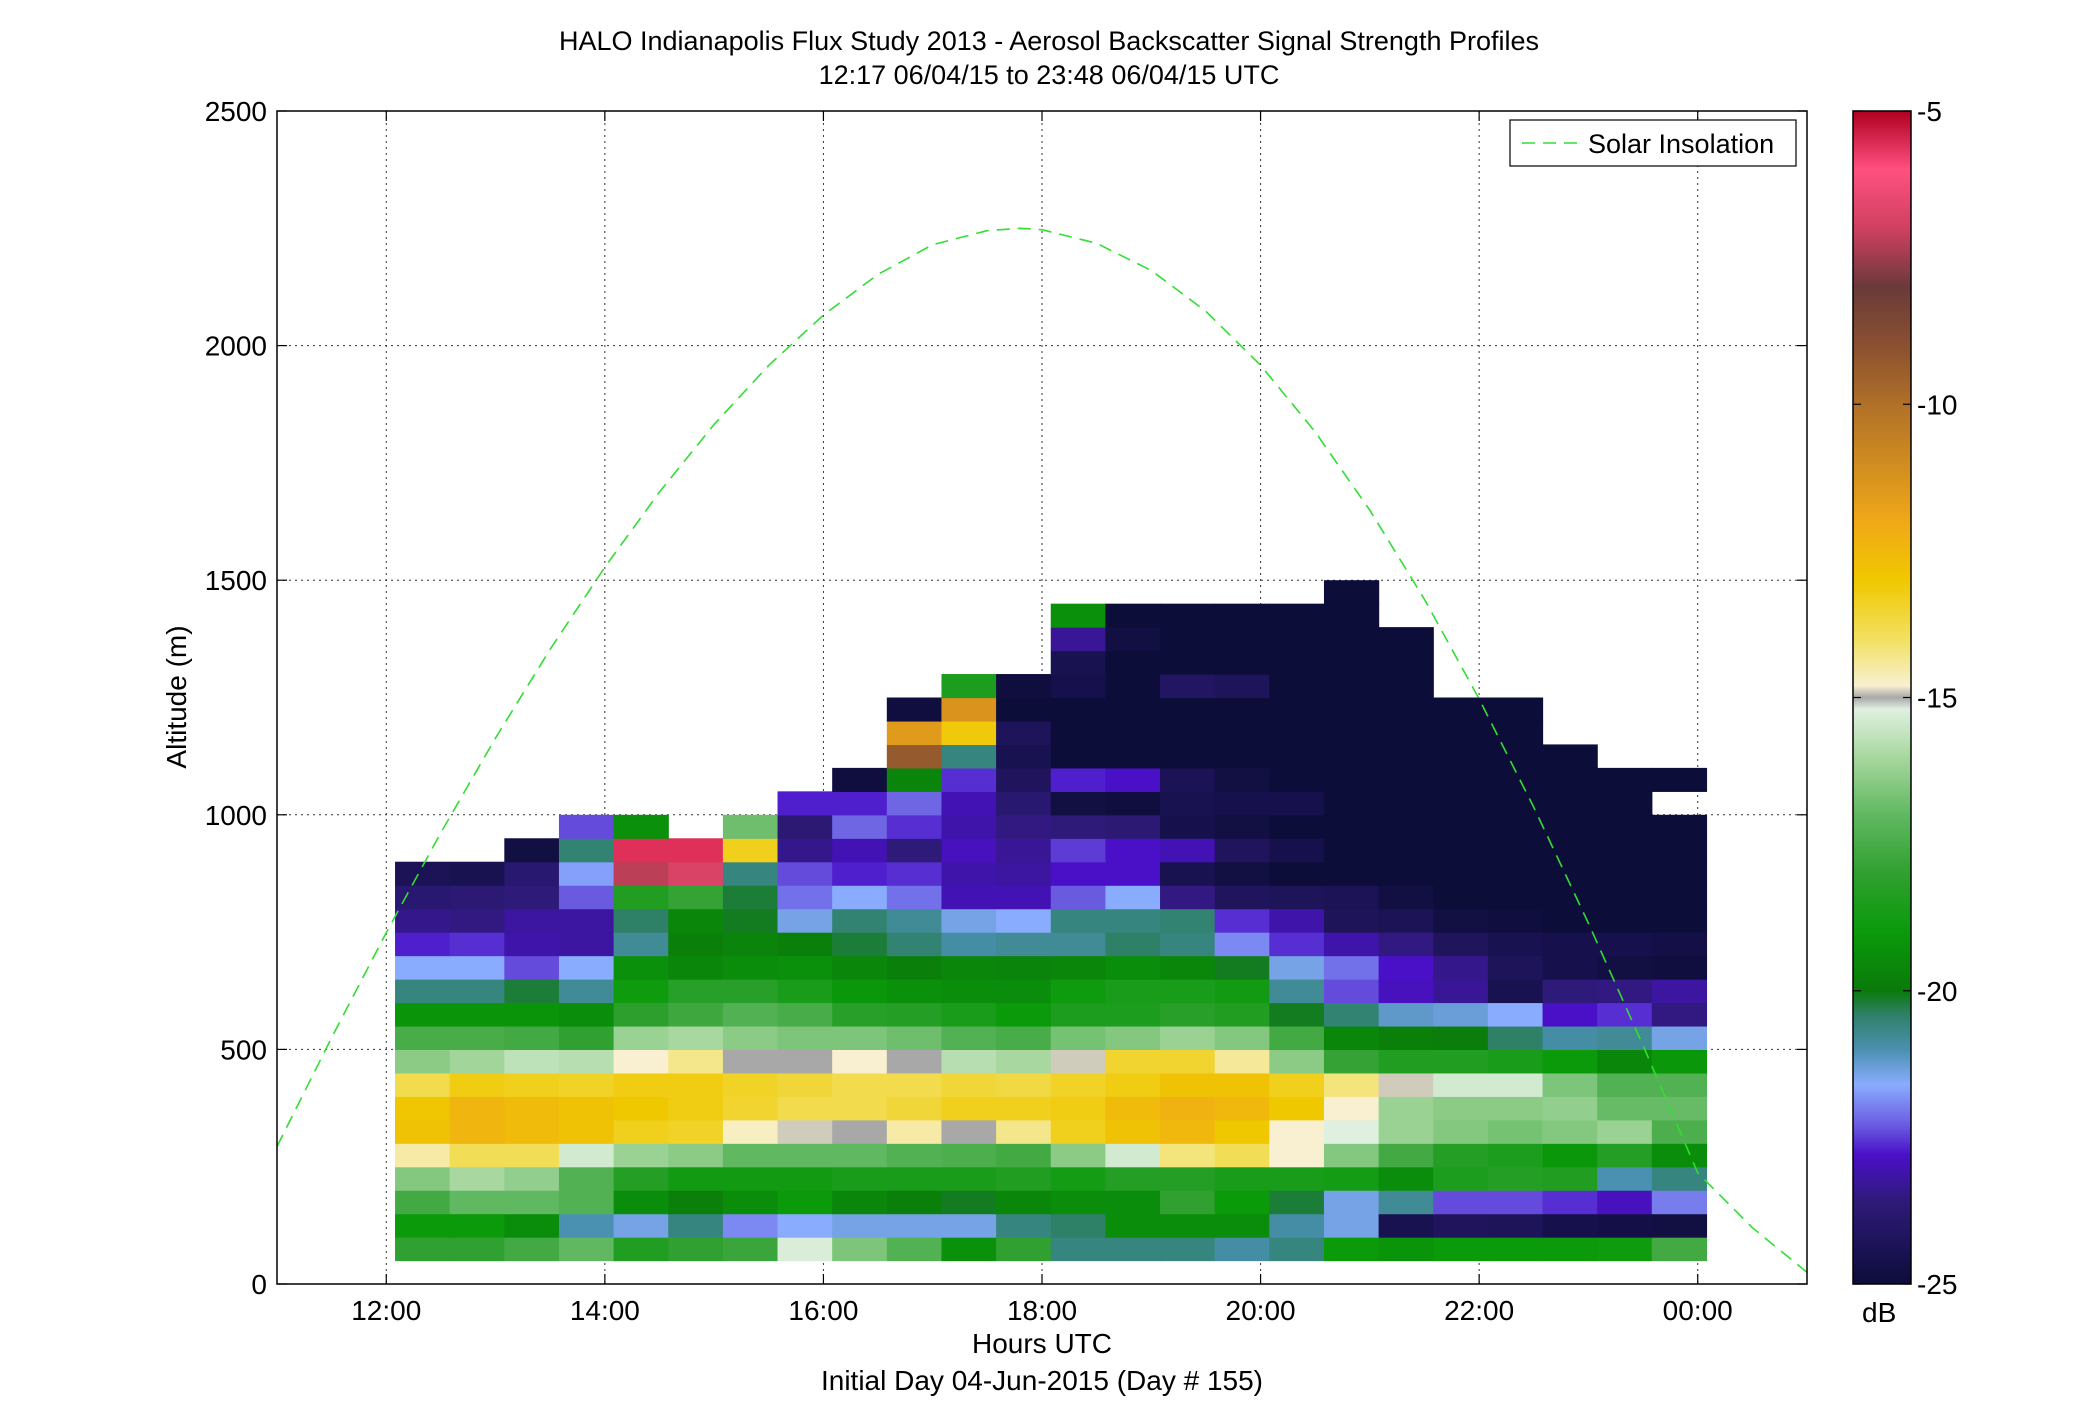 Image resolution: width=2098 pixels, height=1425 pixels. Describe the element at coordinates (1042, 1310) in the screenshot. I see `x-tick-label: 18:00` at that location.